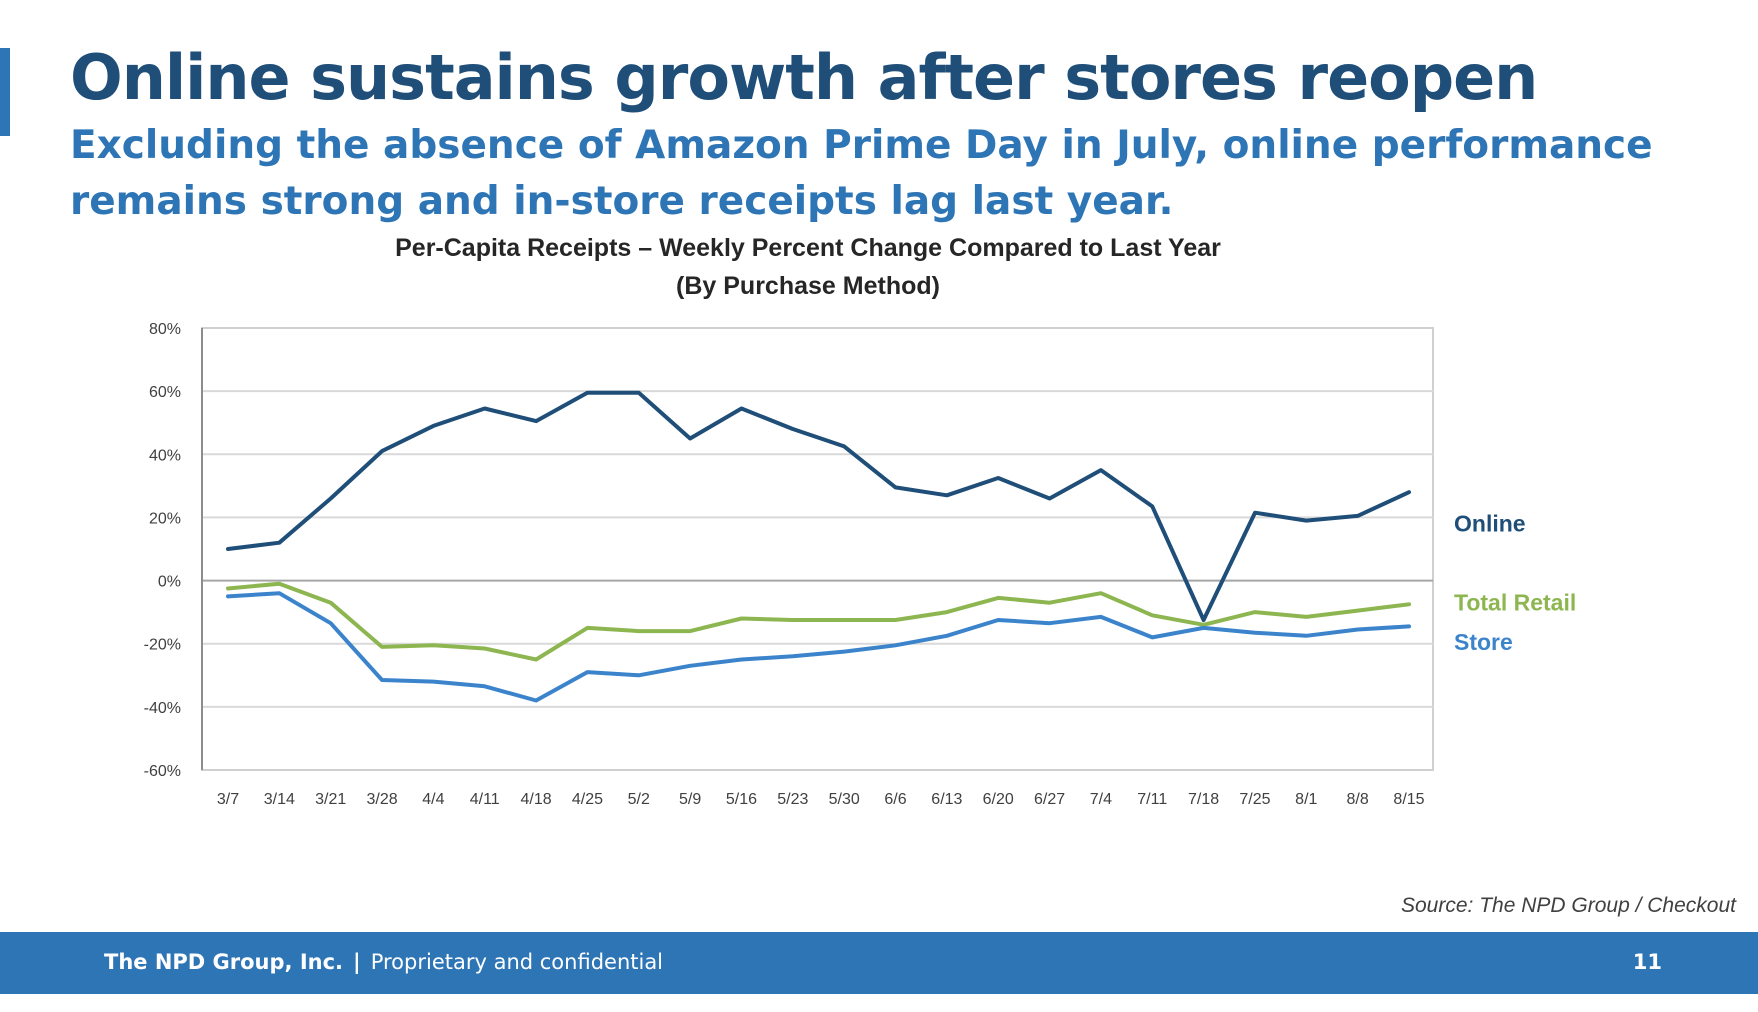 The width and height of the screenshot is (1758, 1012). What do you see at coordinates (224, 962) in the screenshot?
I see `footer-company: The NPD Group, Inc.` at bounding box center [224, 962].